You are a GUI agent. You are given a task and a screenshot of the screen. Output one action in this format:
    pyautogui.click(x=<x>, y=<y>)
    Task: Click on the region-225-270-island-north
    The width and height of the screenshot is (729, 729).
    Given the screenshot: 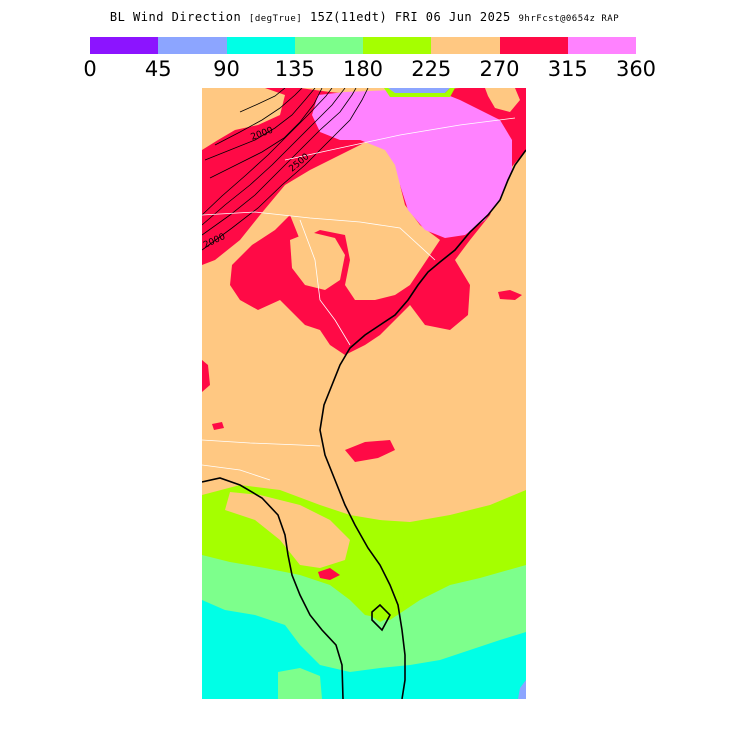 What is the action you would take?
    pyautogui.click(x=243, y=119)
    